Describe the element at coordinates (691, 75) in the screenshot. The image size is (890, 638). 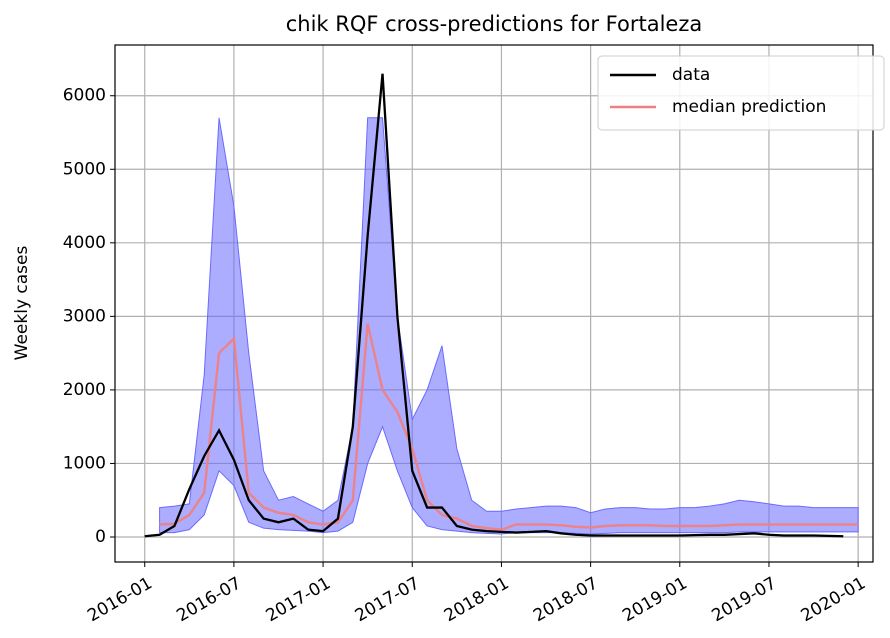
I see `legend-label: data` at that location.